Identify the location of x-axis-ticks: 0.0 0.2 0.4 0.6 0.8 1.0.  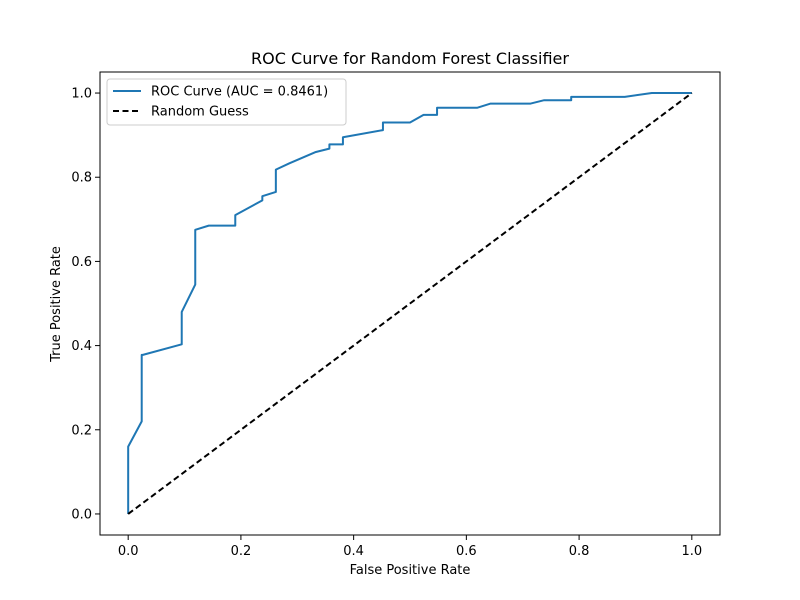
(410, 547).